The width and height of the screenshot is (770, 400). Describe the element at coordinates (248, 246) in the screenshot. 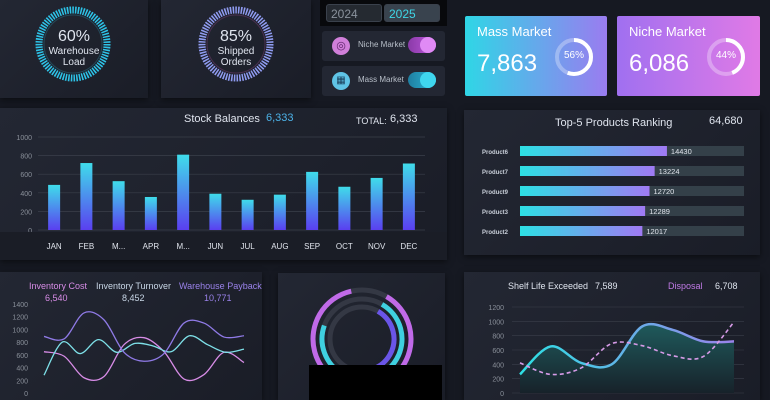

I see `x-tick-label: JUL` at that location.